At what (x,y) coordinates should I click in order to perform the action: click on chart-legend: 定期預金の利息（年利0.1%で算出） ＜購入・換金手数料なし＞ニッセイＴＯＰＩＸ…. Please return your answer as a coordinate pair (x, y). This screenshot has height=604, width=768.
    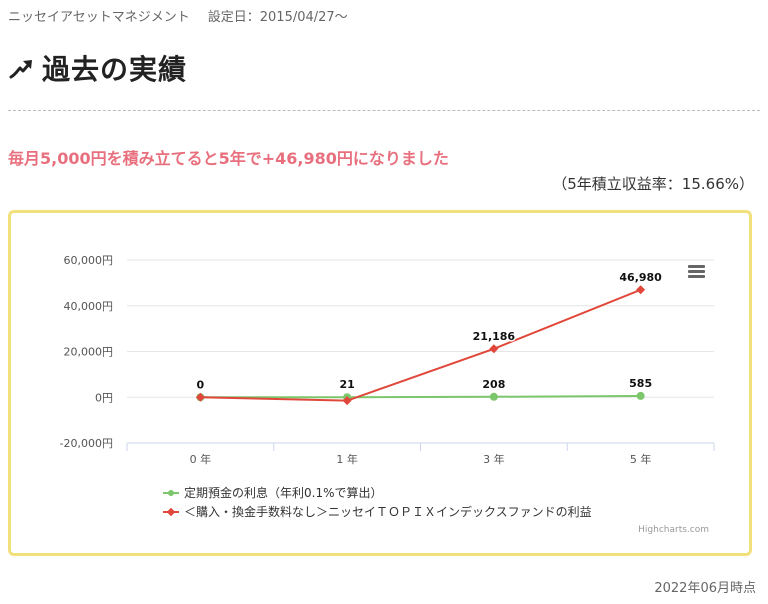
    Looking at the image, I should click on (377, 502).